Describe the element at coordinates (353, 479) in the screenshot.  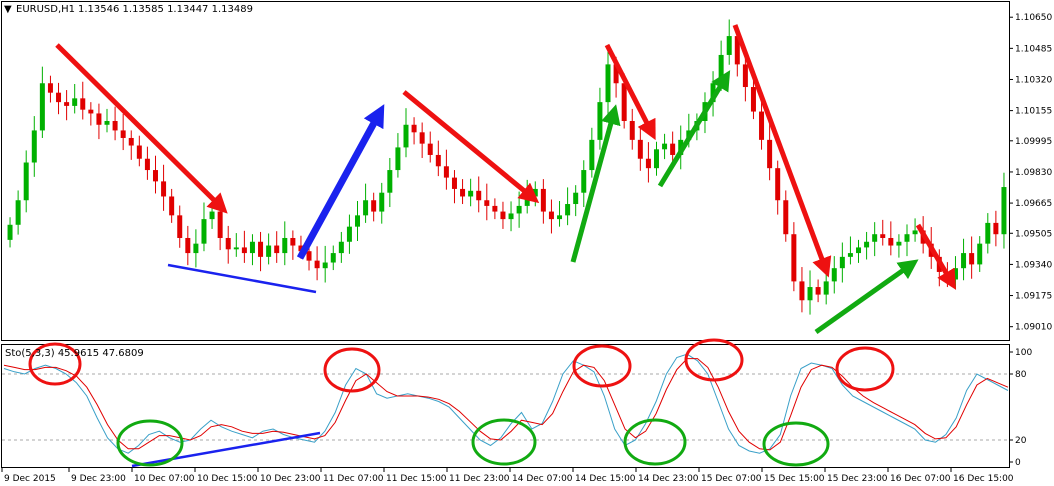
I see `time-tick-label: 11 Dec 07:00` at that location.